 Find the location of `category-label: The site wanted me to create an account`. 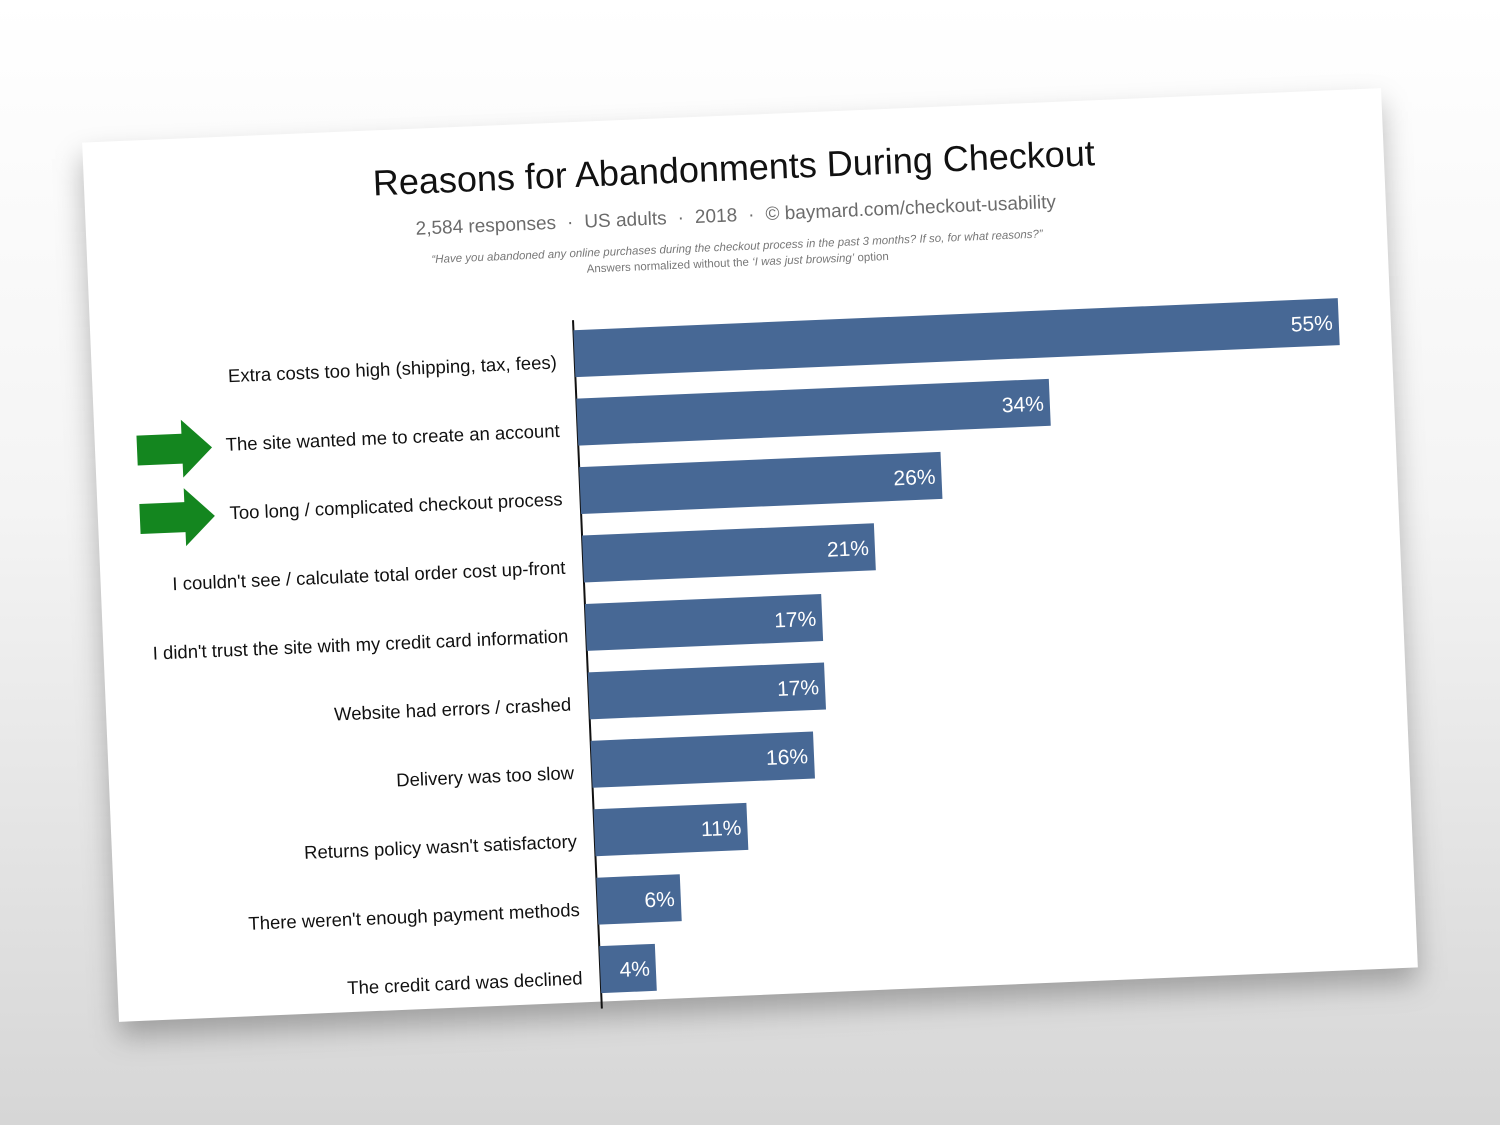

category-label: The site wanted me to create an account is located at coordinates (392, 437).